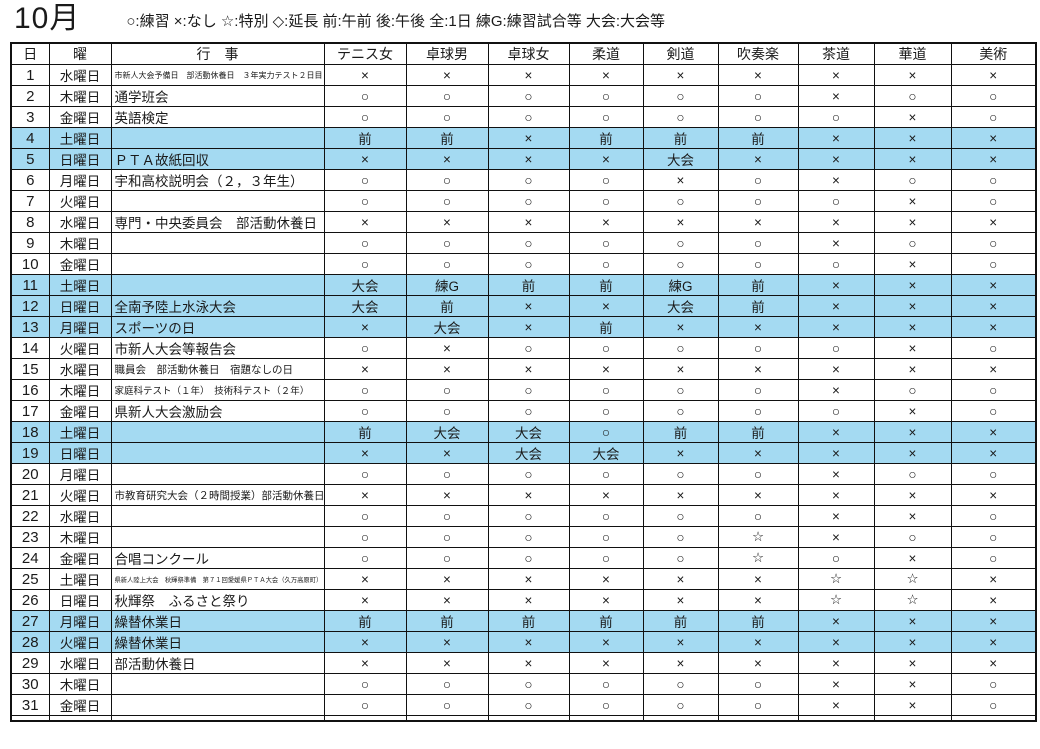 This screenshot has height=749, width=1040. What do you see at coordinates (523, 369) in the screenshot?
I see `table-row: 15 水曜日 職員会 部活動休養日 宿題なしの日 × × × × × × × × ×` at bounding box center [523, 369].